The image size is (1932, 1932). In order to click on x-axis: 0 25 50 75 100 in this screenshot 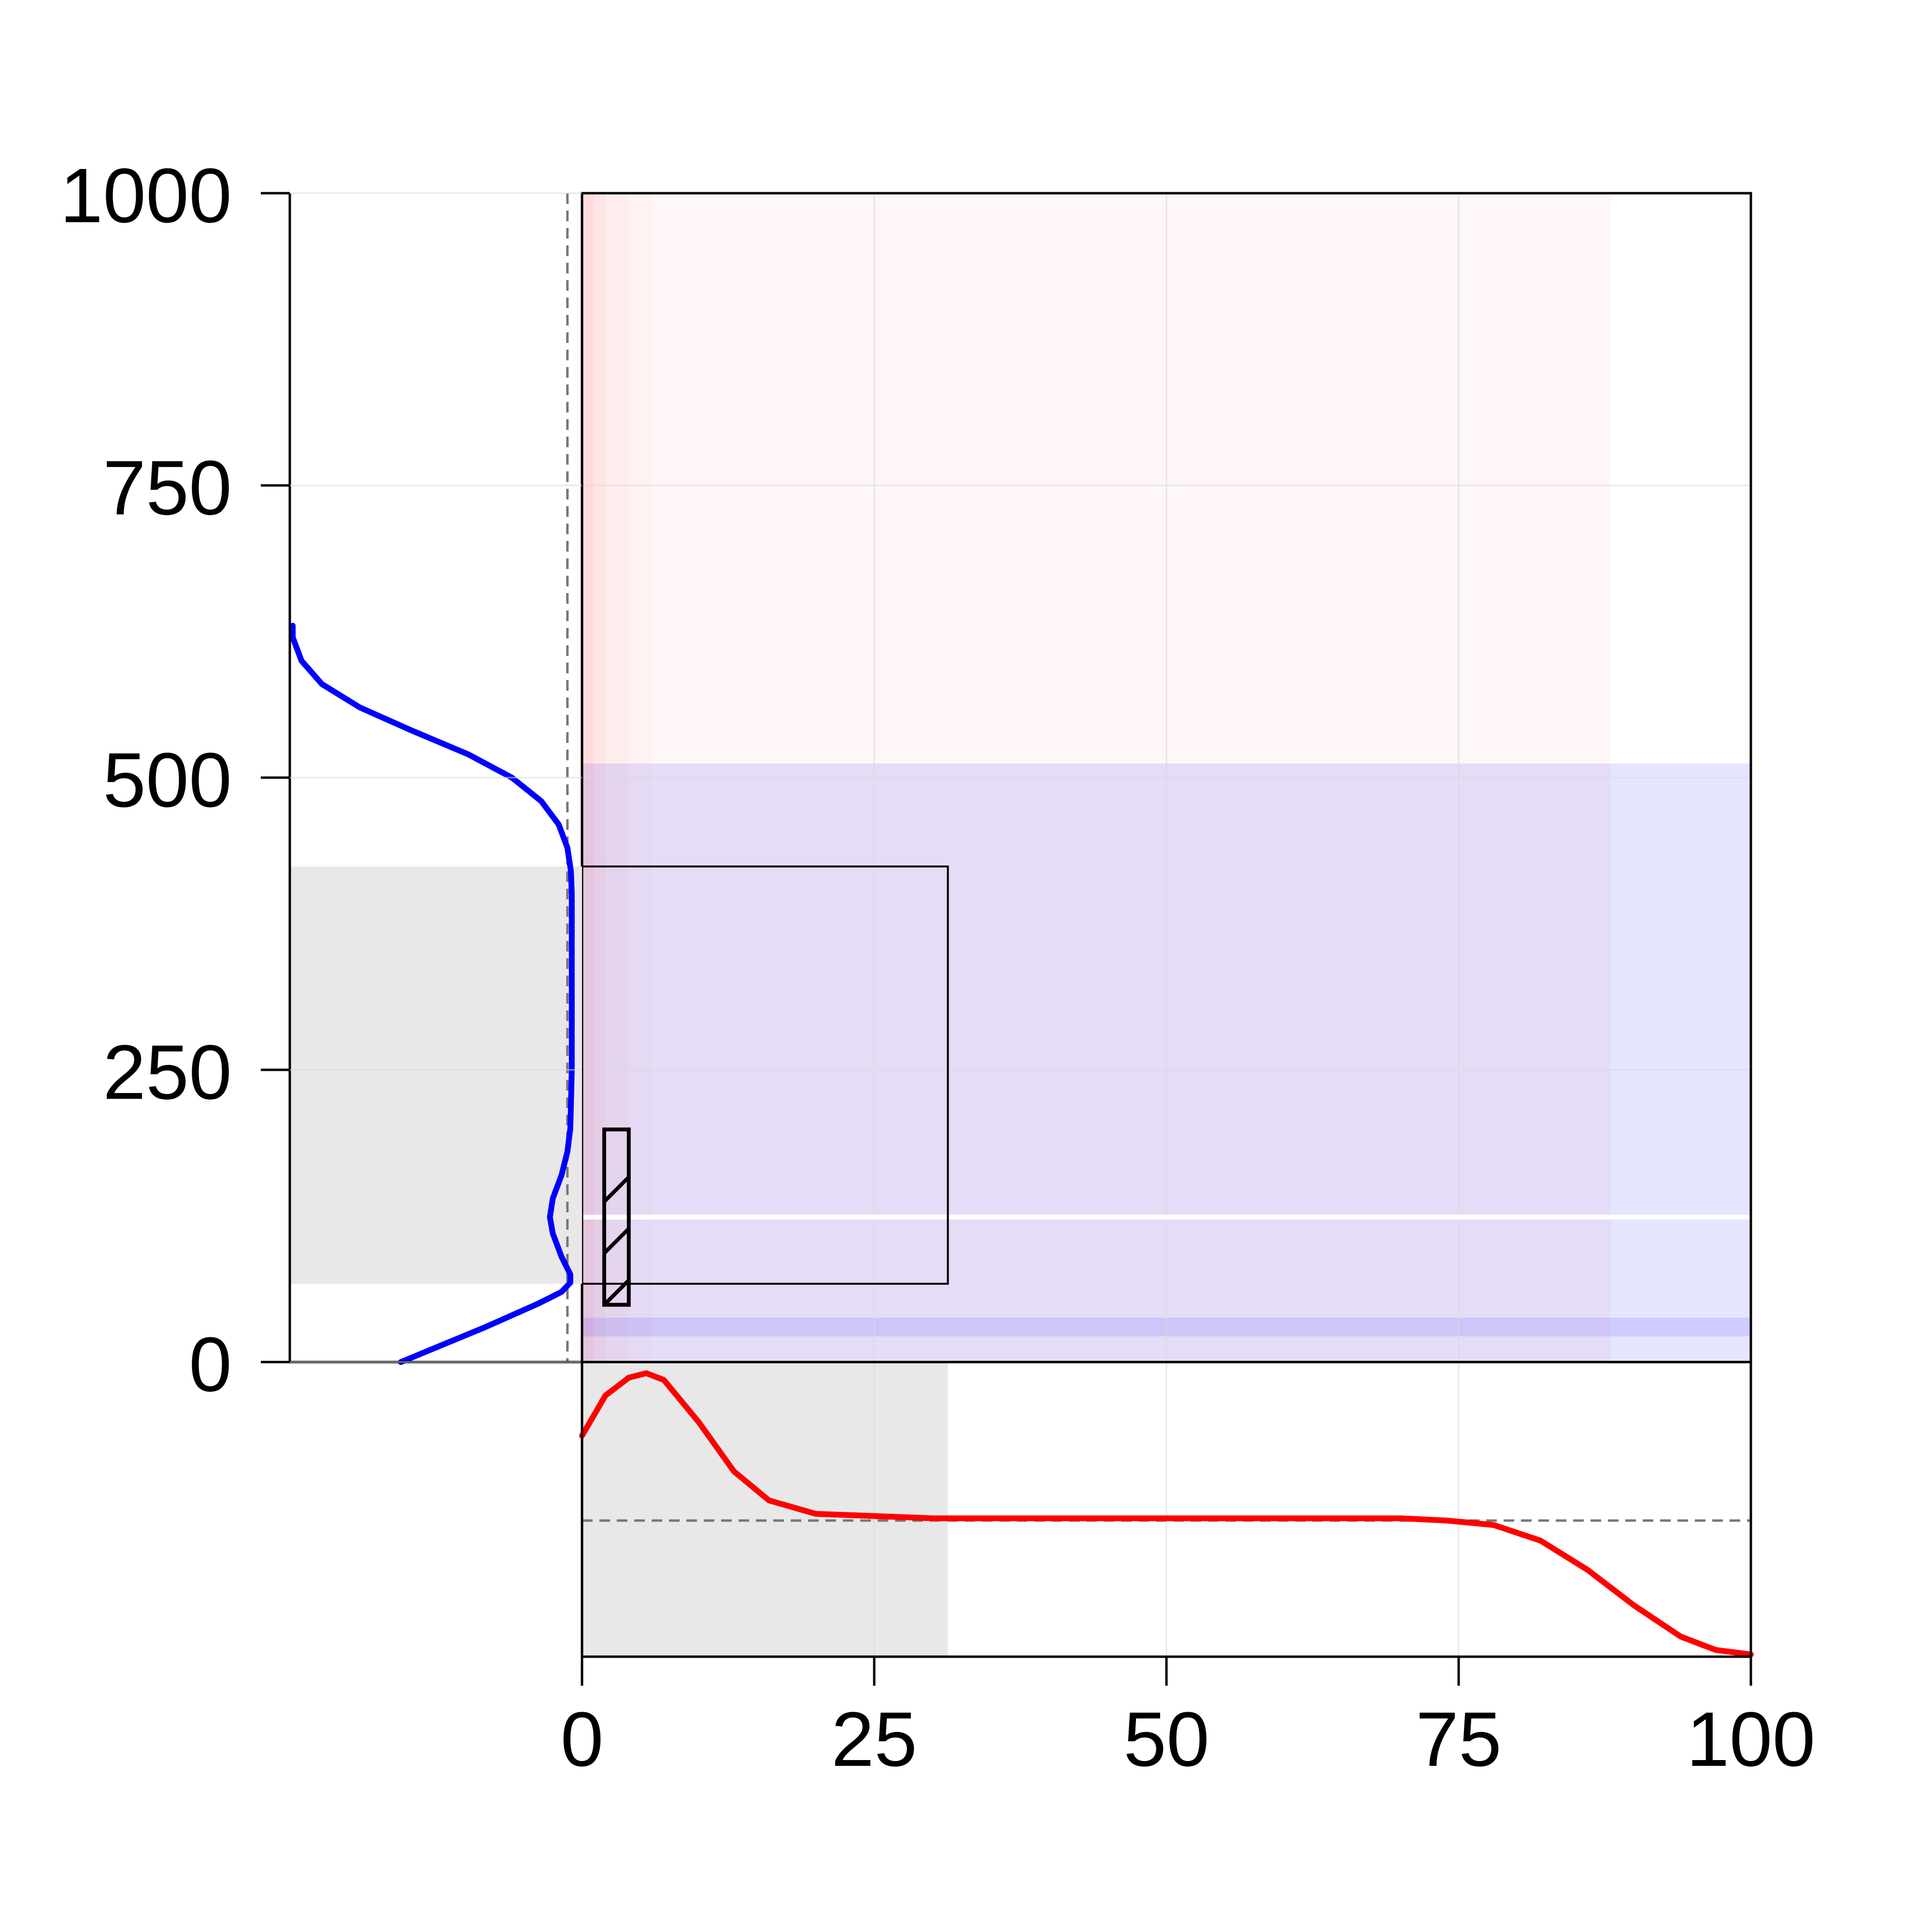, I will do `click(1188, 1739)`.